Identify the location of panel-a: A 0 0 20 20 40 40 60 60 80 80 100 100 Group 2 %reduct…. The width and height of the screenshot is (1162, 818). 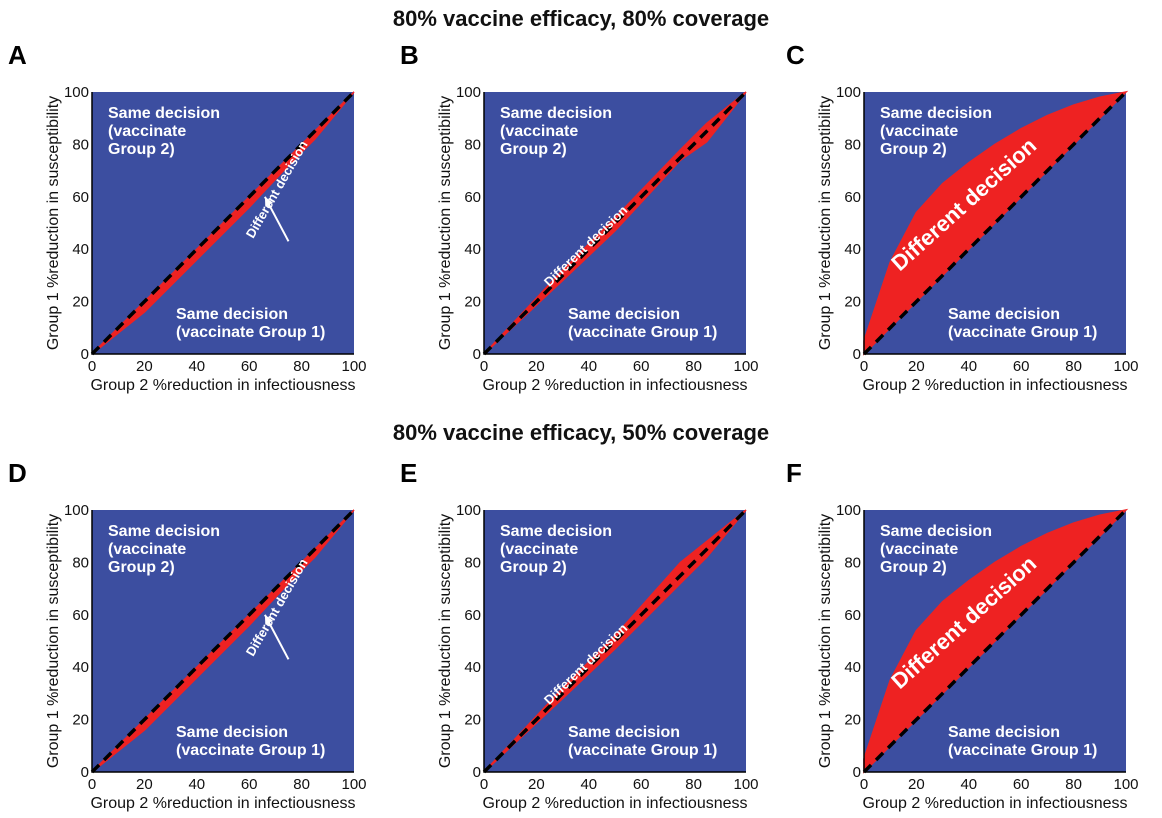
(195, 217).